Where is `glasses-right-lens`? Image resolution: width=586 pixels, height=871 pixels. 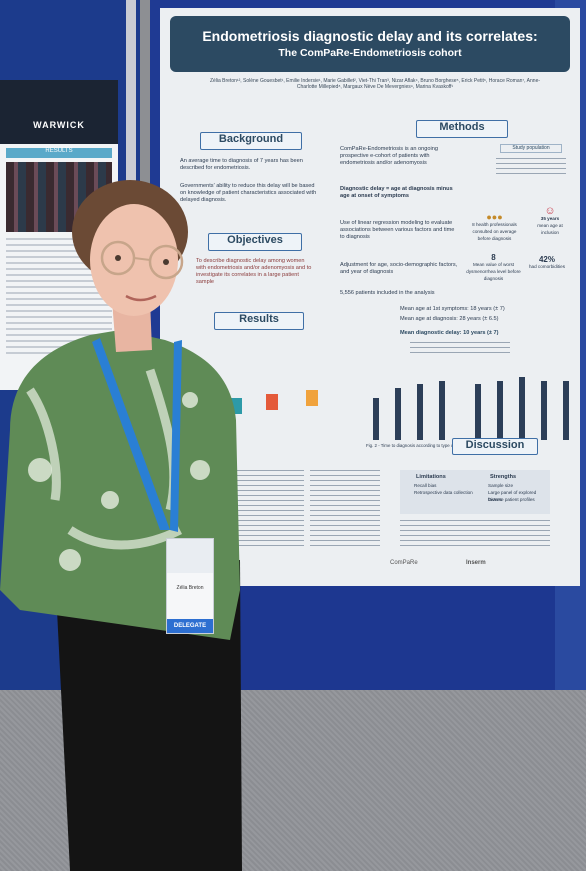 glasses-right-lens is located at coordinates (166, 262).